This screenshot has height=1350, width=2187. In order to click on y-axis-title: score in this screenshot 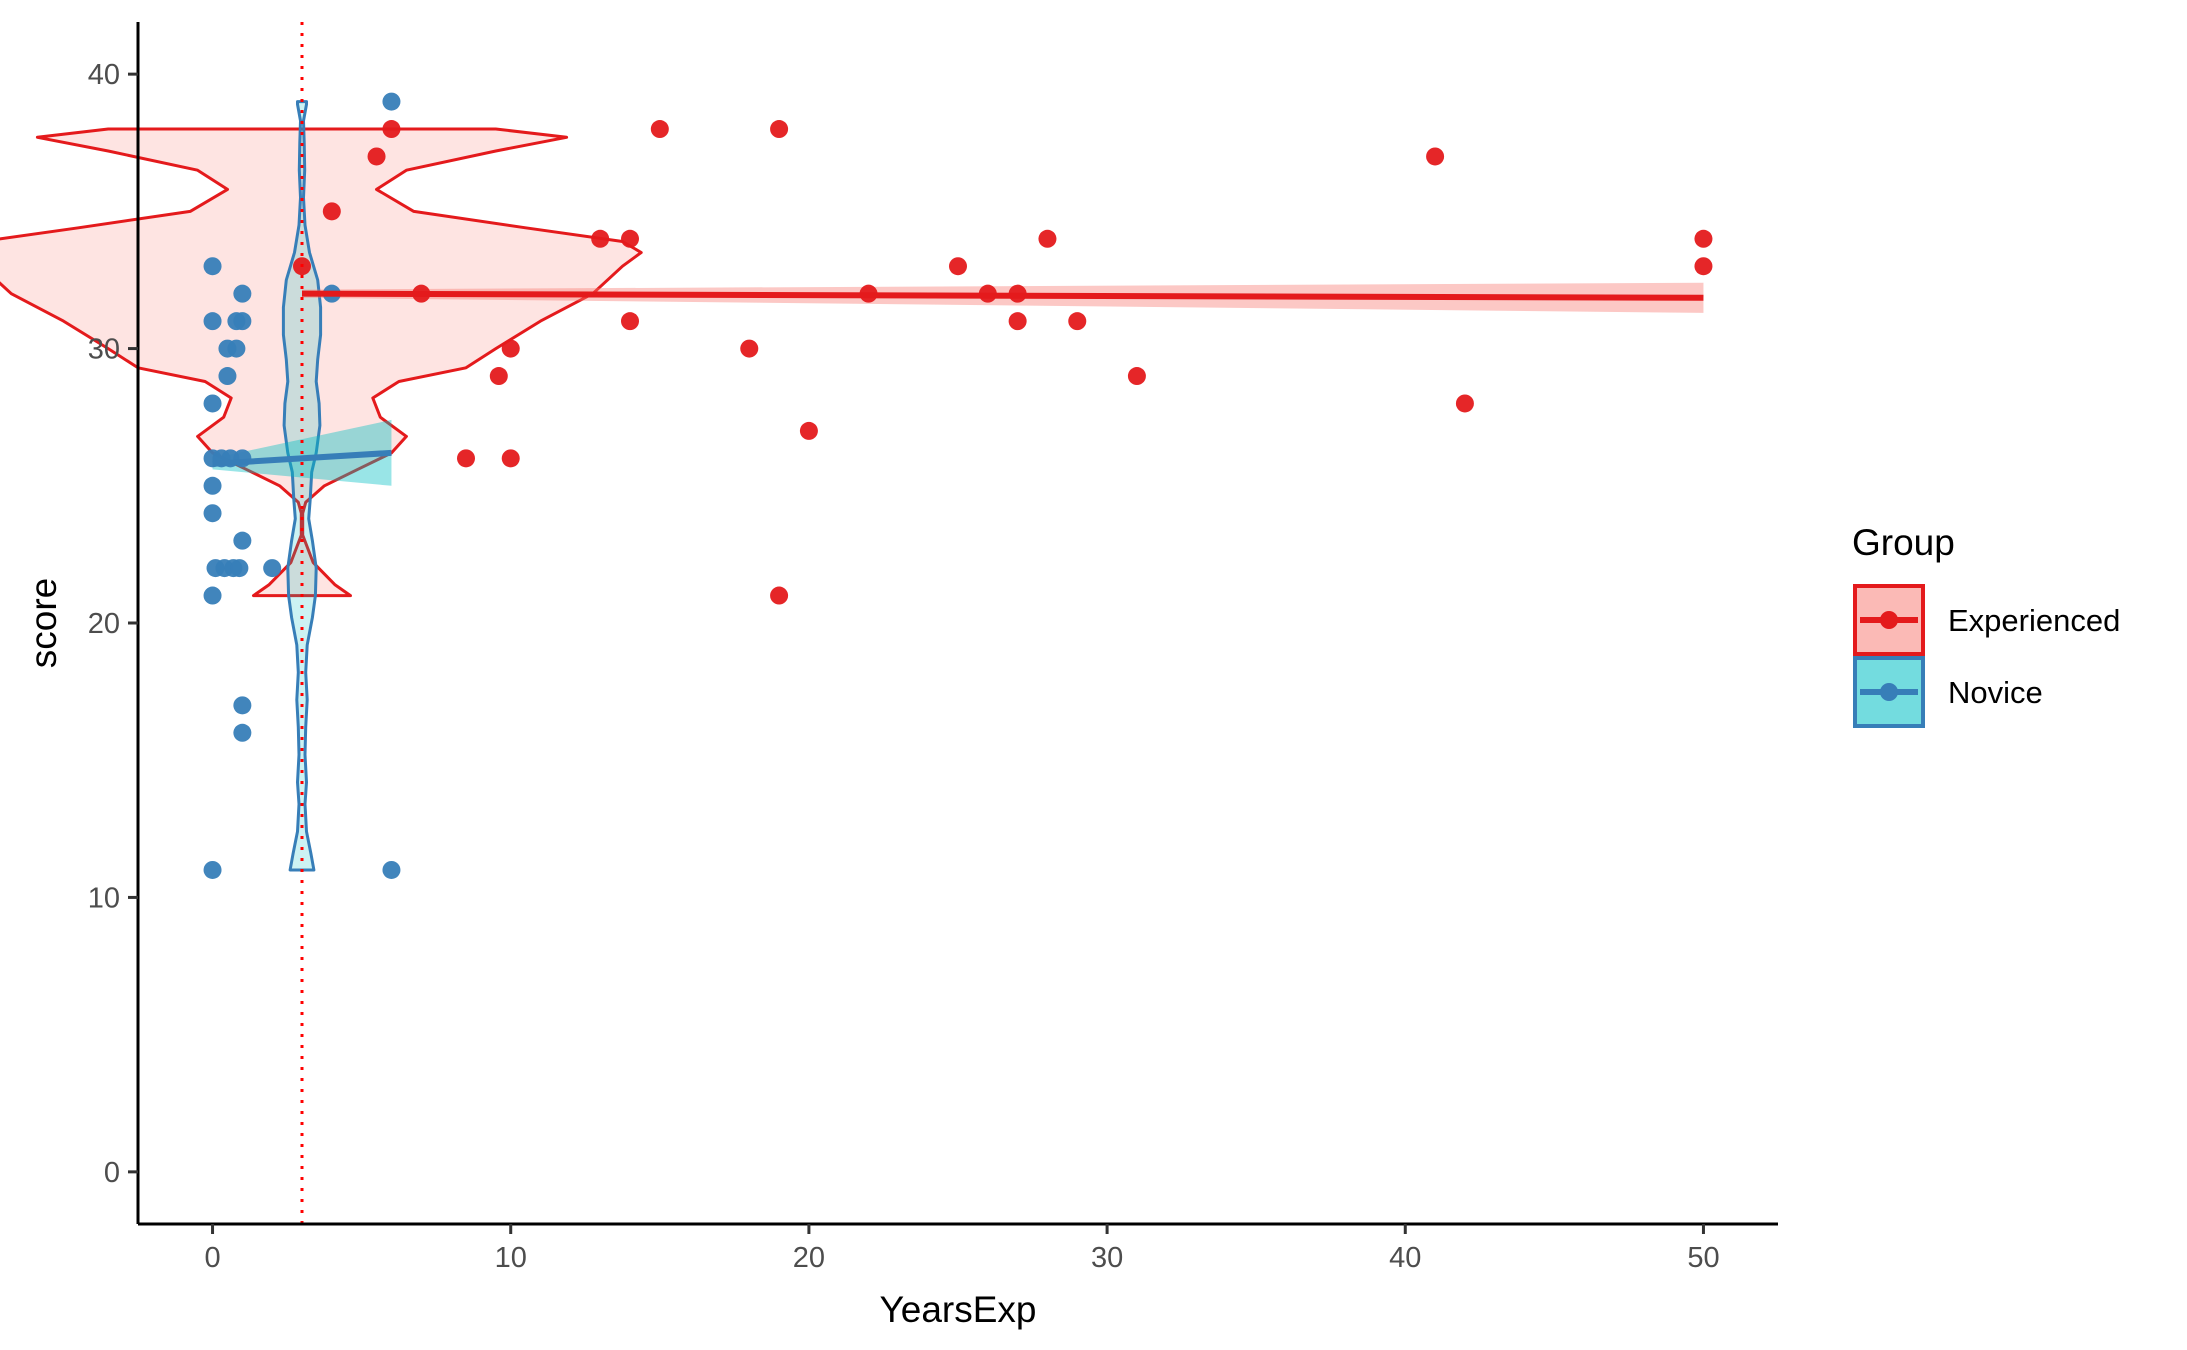, I will do `click(43, 623)`.